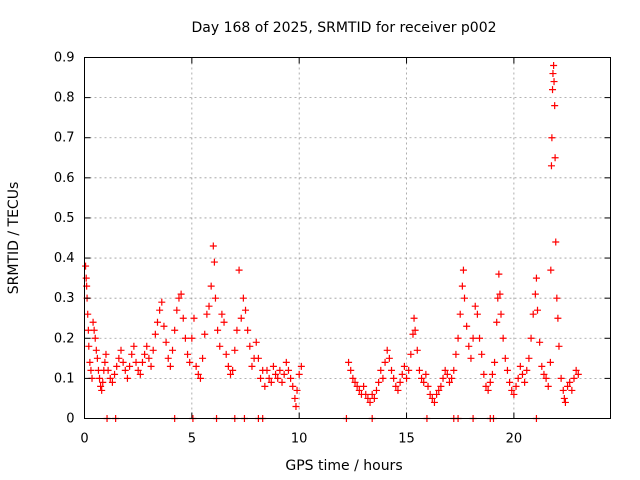 This screenshot has height=480, width=640. What do you see at coordinates (343, 466) in the screenshot?
I see `x-axis-label: GPS time / hours` at bounding box center [343, 466].